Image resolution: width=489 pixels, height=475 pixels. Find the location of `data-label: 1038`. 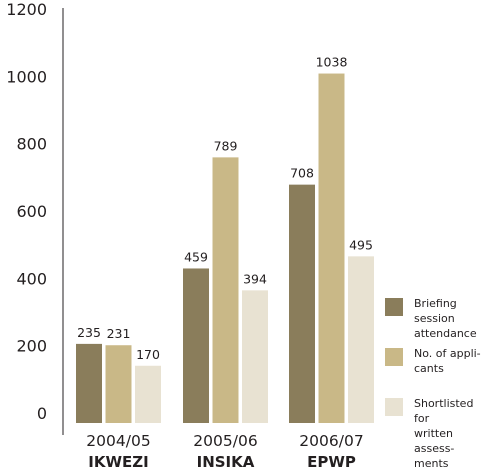

data-label: 1038 is located at coordinates (332, 62).